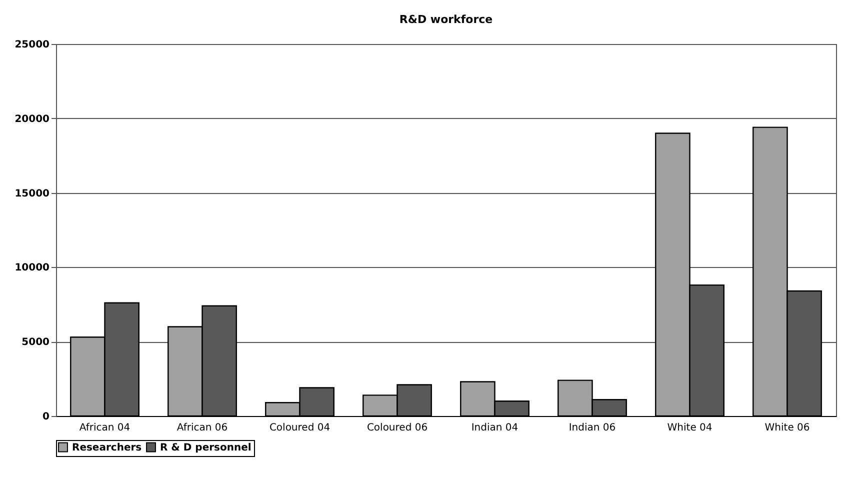  Describe the element at coordinates (202, 428) in the screenshot. I see `x-tick-label: African 06` at that location.